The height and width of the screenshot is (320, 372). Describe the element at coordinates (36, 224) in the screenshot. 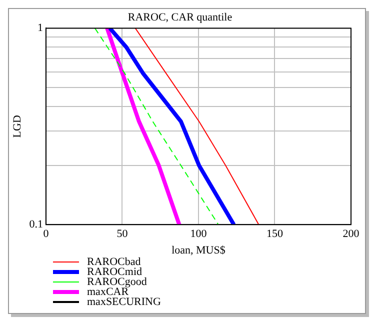

I see `y-tick-label: 0.1` at that location.